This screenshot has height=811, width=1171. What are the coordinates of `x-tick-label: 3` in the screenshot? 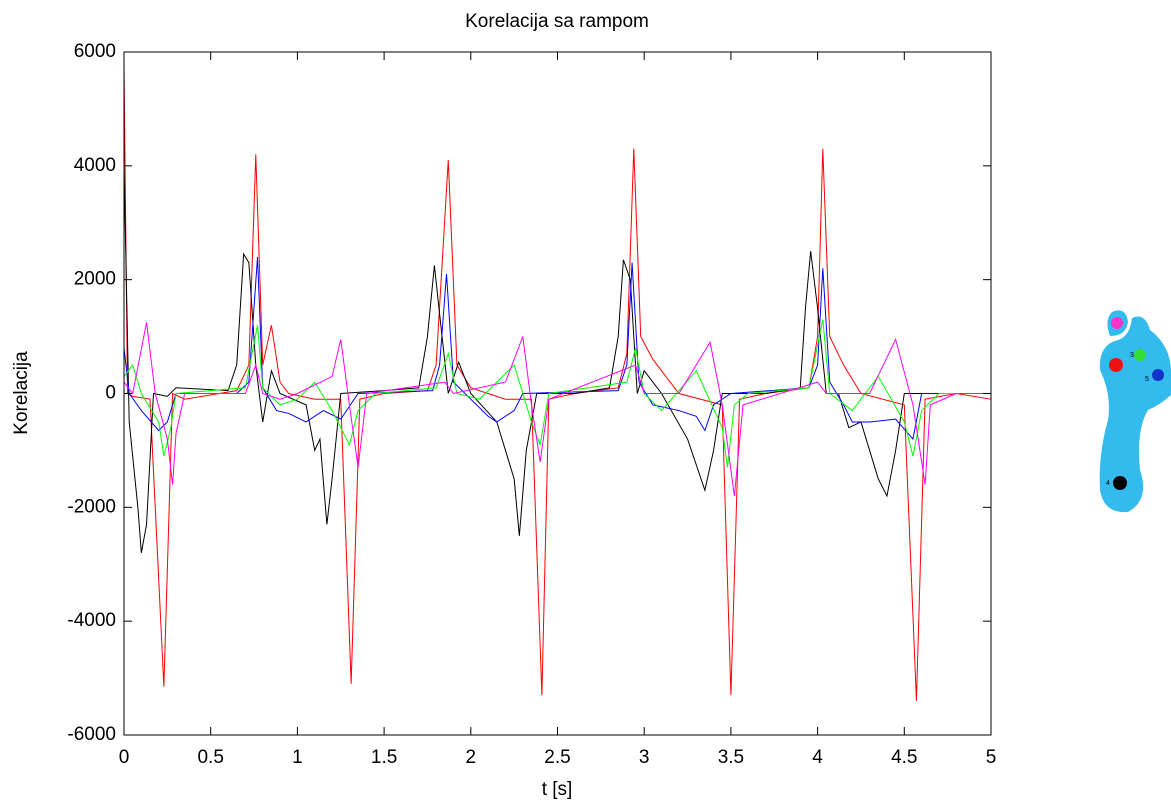 It's located at (644, 757).